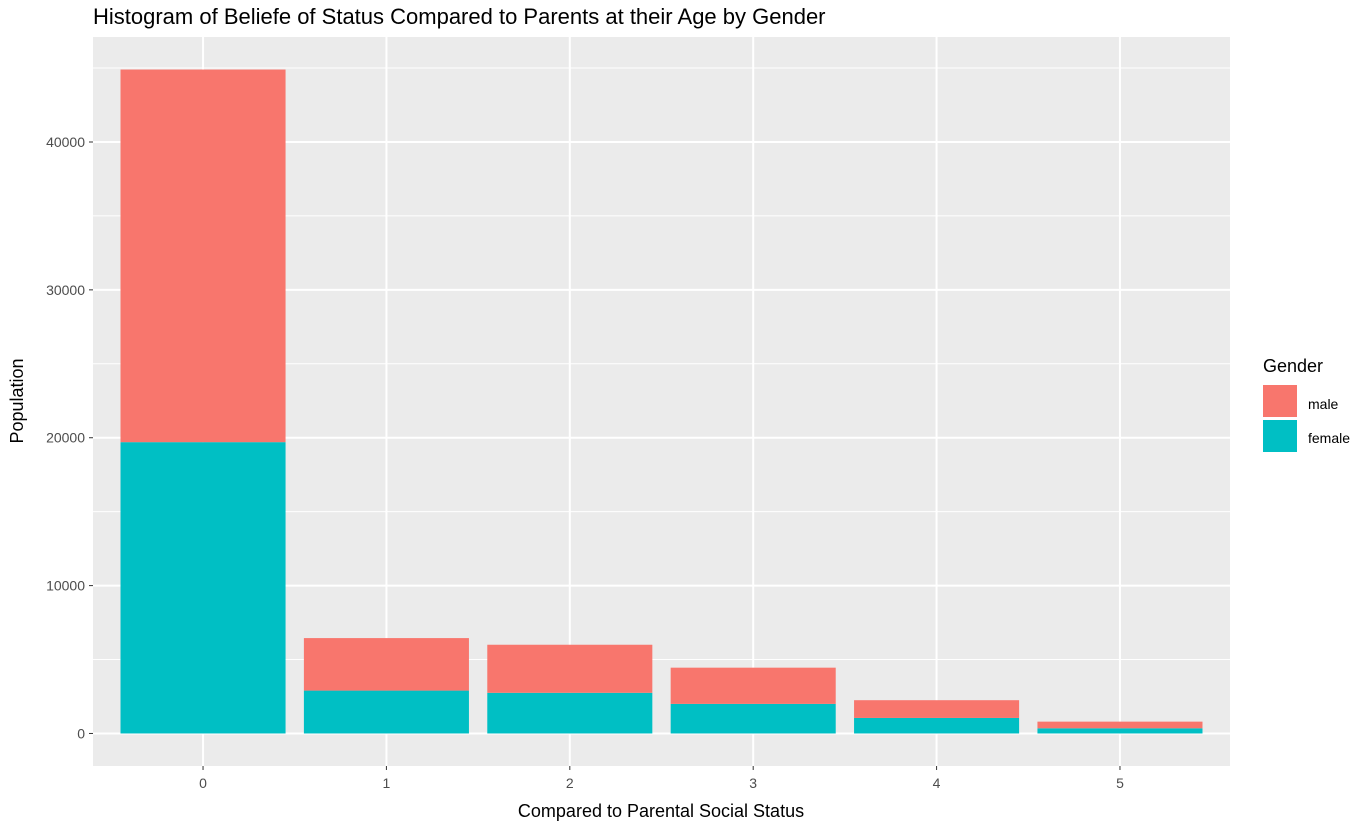  I want to click on legend: Gender male female, so click(1306, 404).